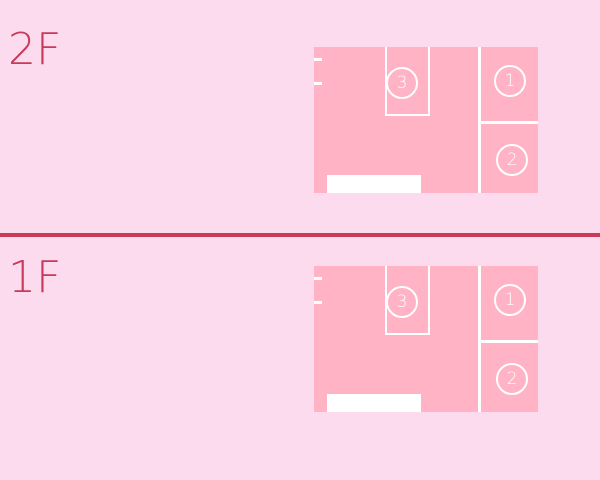  I want to click on floor-1f-label: 1F, so click(35, 277).